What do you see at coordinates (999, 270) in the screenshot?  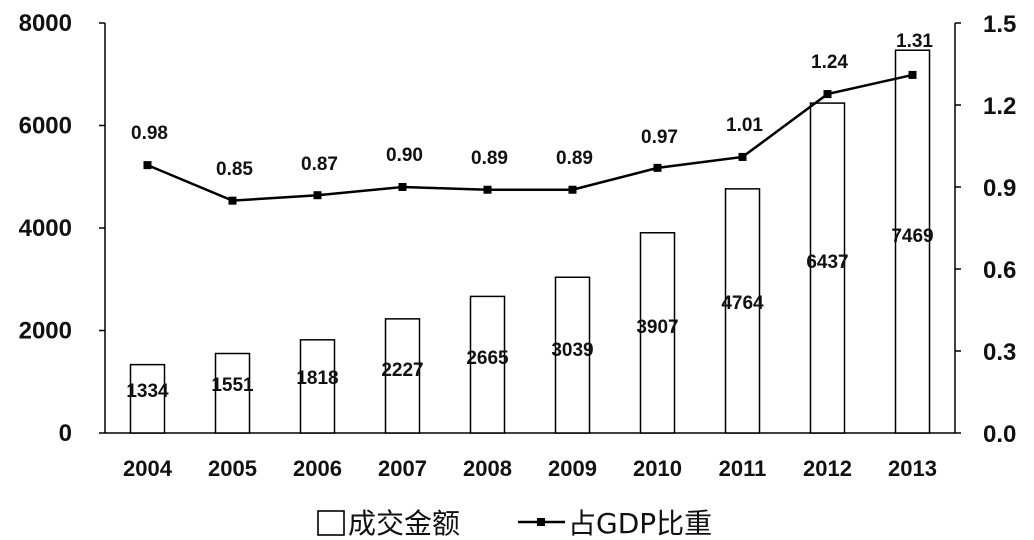 I see `right-tick-label: 0.6` at bounding box center [999, 270].